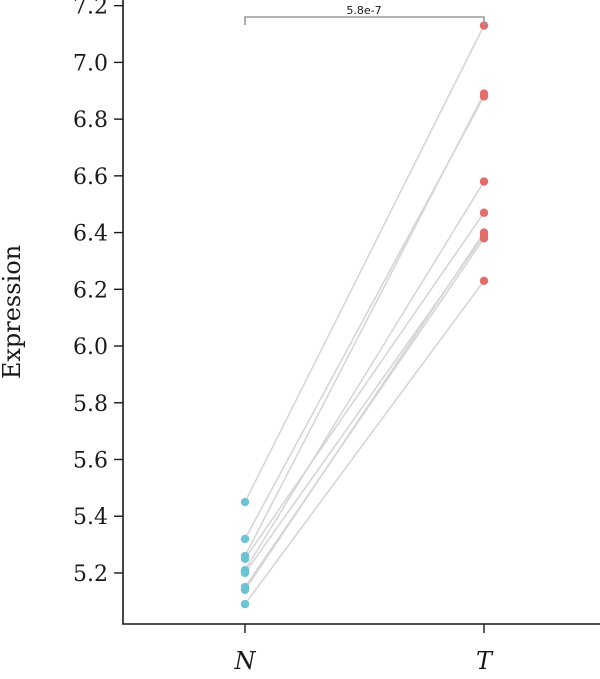 This screenshot has width=600, height=679. I want to click on p-value-label: 5.8e-7, so click(363, 10).